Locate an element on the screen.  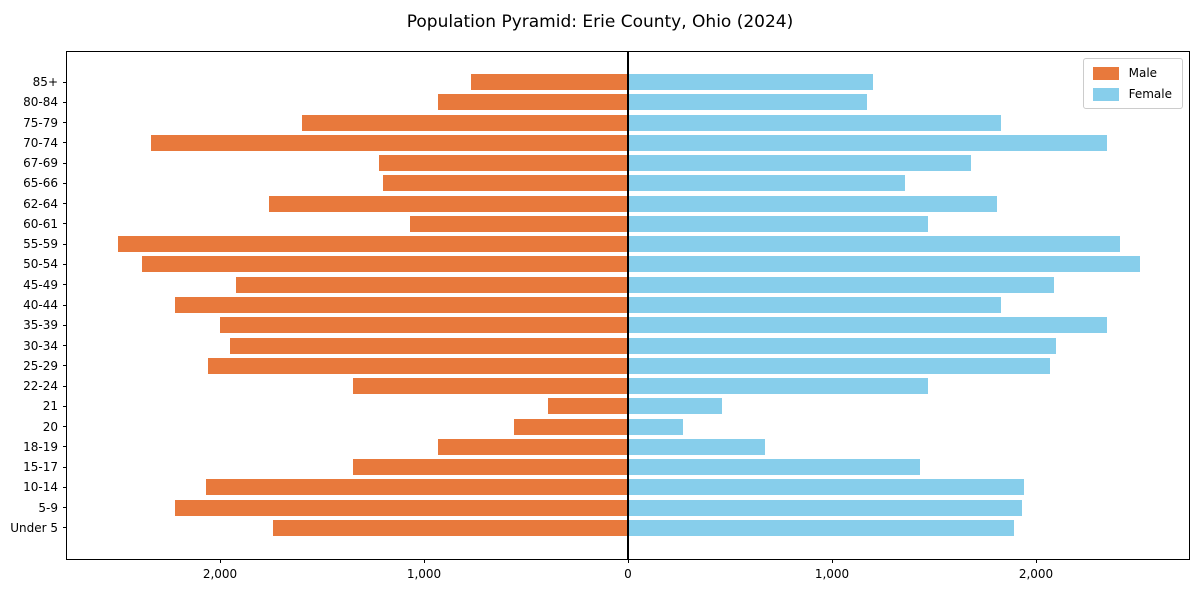
zero-axis-line is located at coordinates (628, 305).